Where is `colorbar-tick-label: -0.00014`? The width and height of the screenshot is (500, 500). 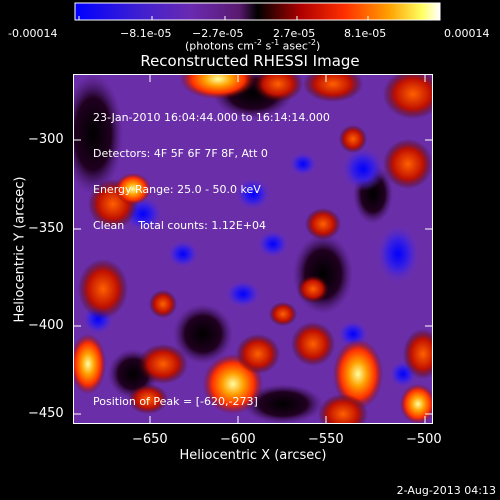
colorbar-tick-label: -0.00014 is located at coordinates (33, 33).